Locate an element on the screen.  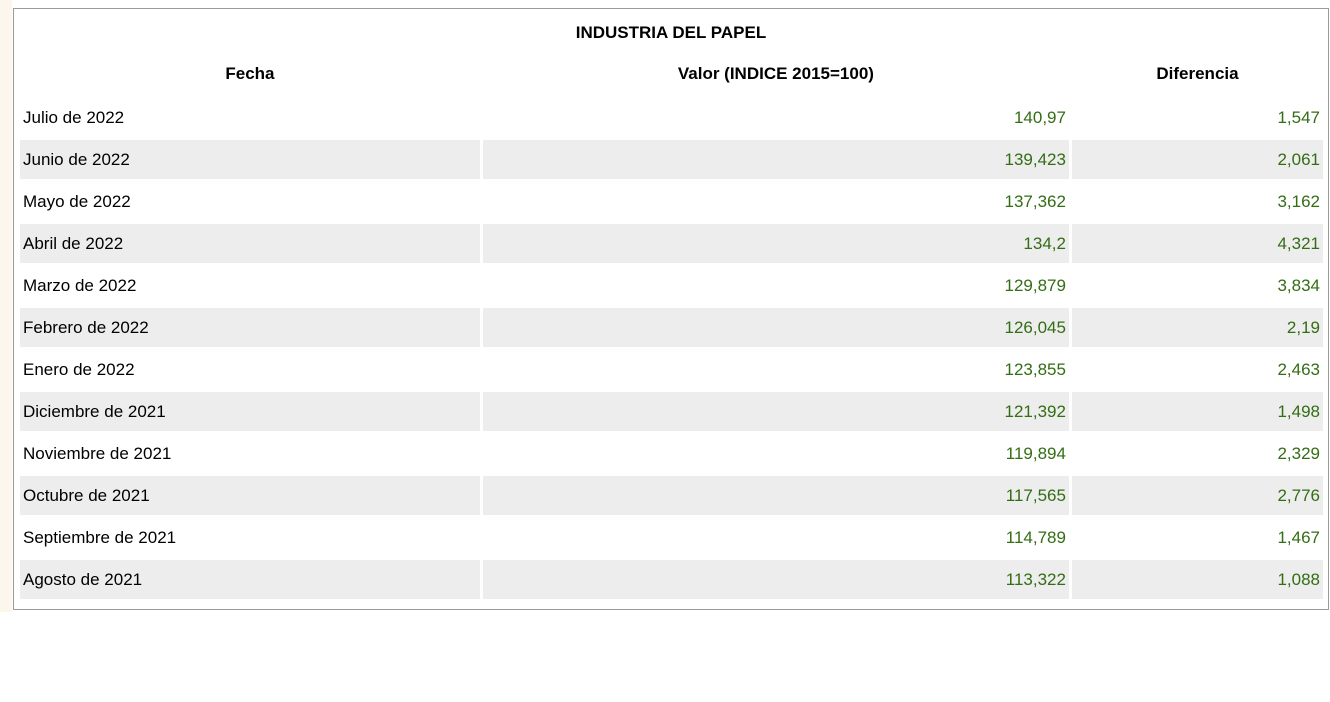
cell-diferencia: 2,061 is located at coordinates (1197, 158).